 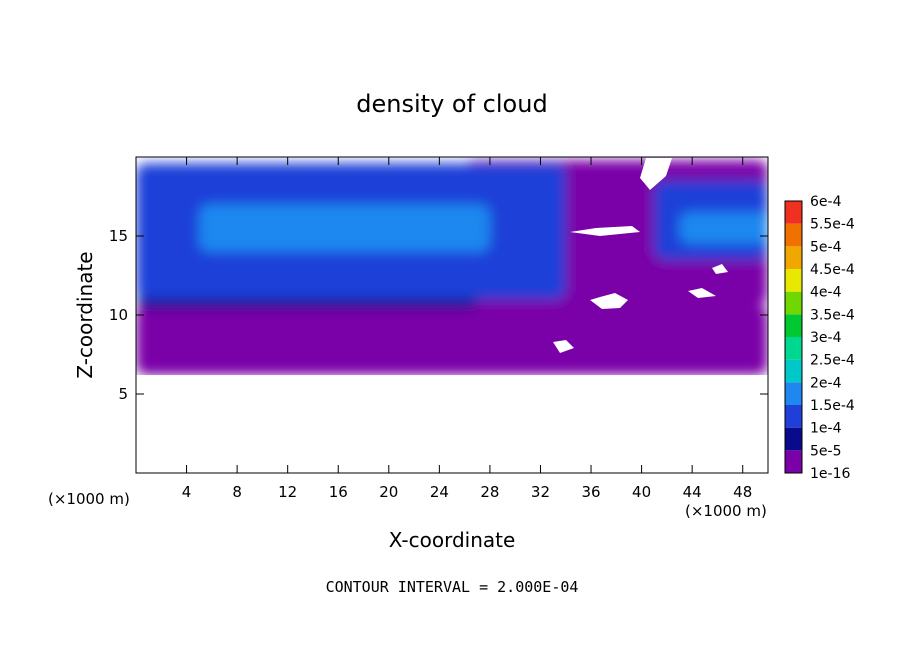 I want to click on colorbar-label: 4e-4, so click(x=826, y=293).